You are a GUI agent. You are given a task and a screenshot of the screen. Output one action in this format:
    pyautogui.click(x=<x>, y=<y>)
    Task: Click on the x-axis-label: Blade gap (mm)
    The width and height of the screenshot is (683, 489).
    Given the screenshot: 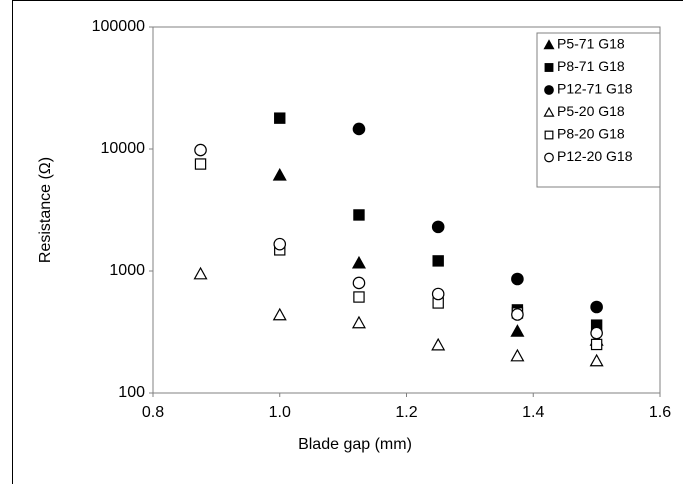 What is the action you would take?
    pyautogui.click(x=355, y=444)
    